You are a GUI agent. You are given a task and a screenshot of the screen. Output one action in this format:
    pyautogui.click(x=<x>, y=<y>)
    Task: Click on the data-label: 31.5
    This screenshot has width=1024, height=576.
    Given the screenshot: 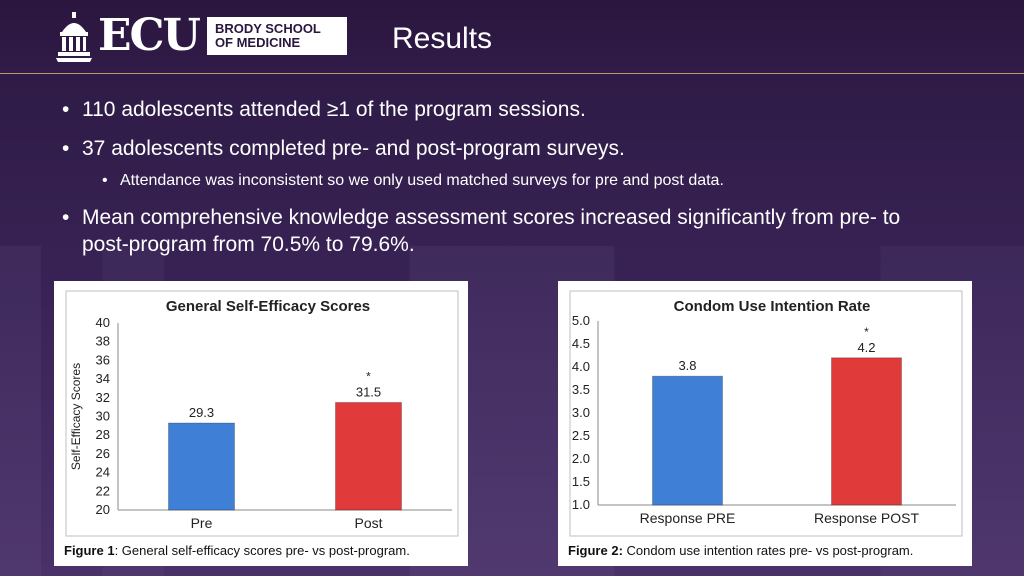 What is the action you would take?
    pyautogui.click(x=368, y=391)
    